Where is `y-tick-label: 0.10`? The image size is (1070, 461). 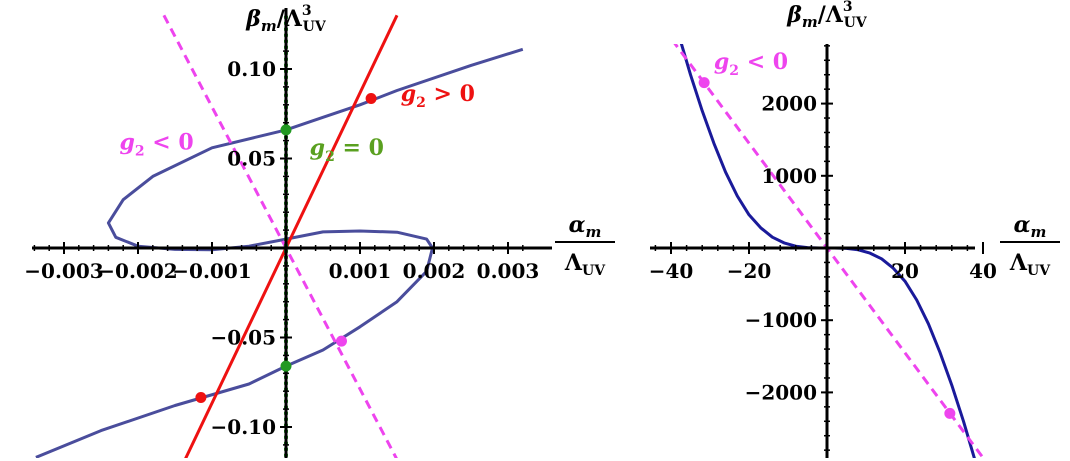 y-tick-label: 0.10 is located at coordinates (251, 69).